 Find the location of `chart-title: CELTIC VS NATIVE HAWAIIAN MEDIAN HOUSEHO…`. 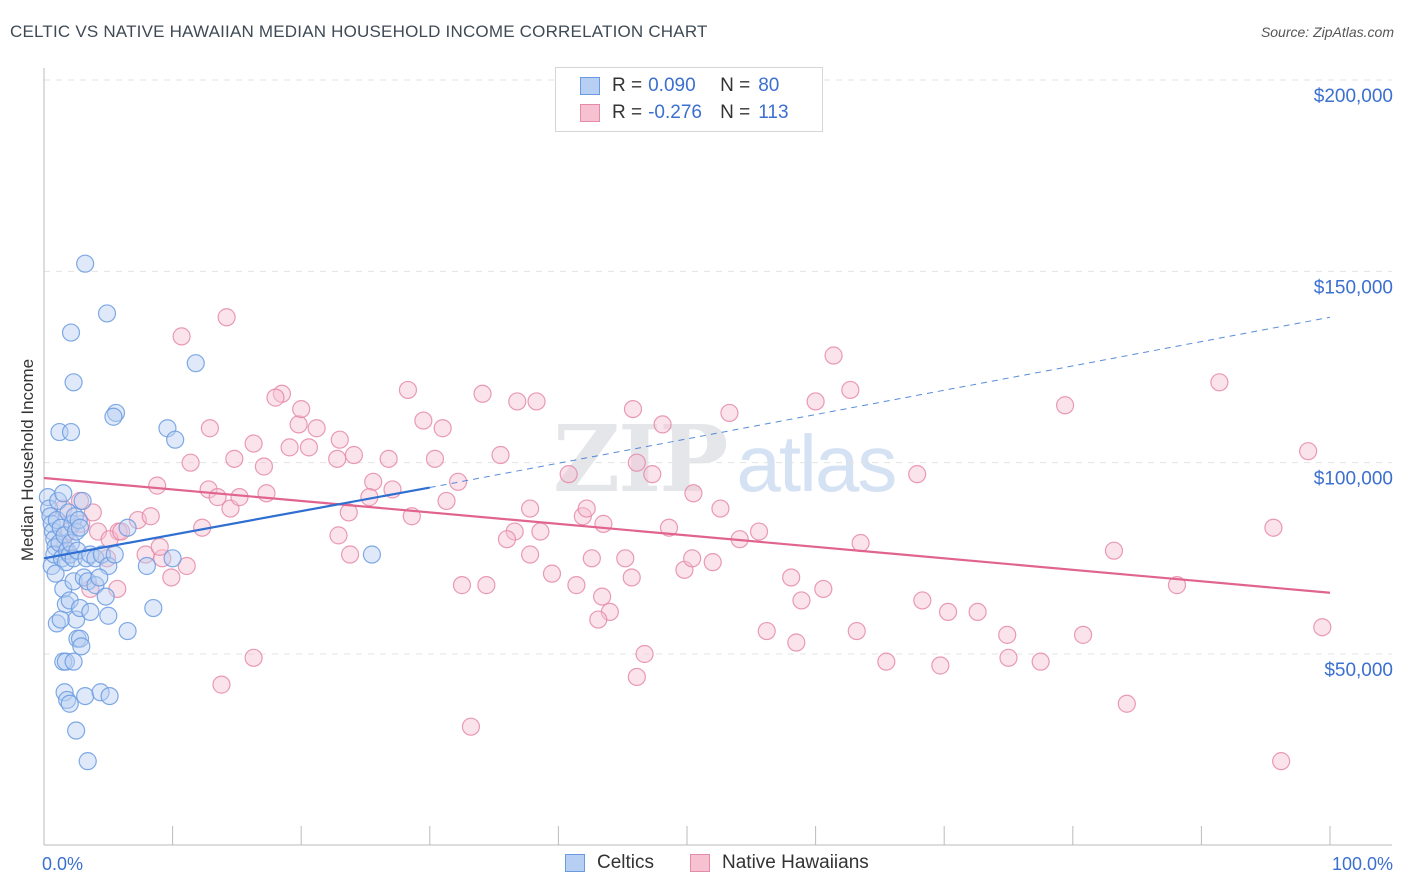

chart-title: CELTIC VS NATIVE HAWAIIAN MEDIAN HOUSEHO… is located at coordinates (359, 31).